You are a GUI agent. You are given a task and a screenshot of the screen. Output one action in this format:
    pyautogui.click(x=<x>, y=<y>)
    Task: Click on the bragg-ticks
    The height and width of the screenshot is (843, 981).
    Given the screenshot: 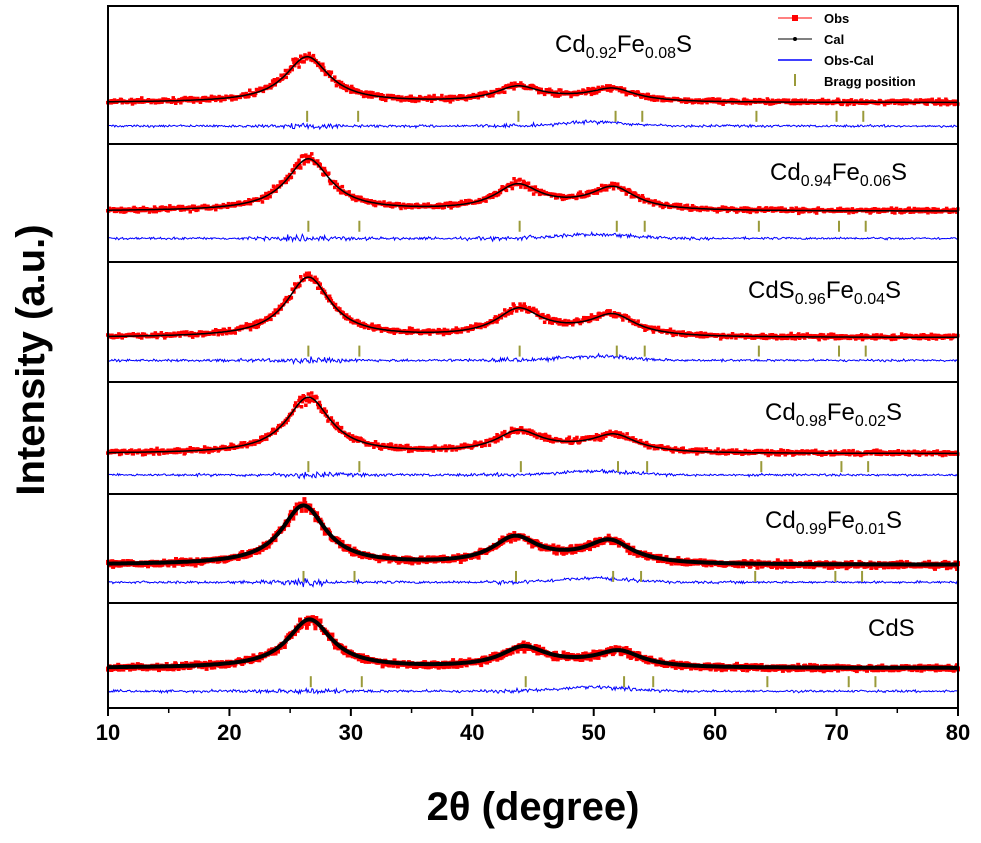 What is the action you would take?
    pyautogui.click(x=587, y=351)
    